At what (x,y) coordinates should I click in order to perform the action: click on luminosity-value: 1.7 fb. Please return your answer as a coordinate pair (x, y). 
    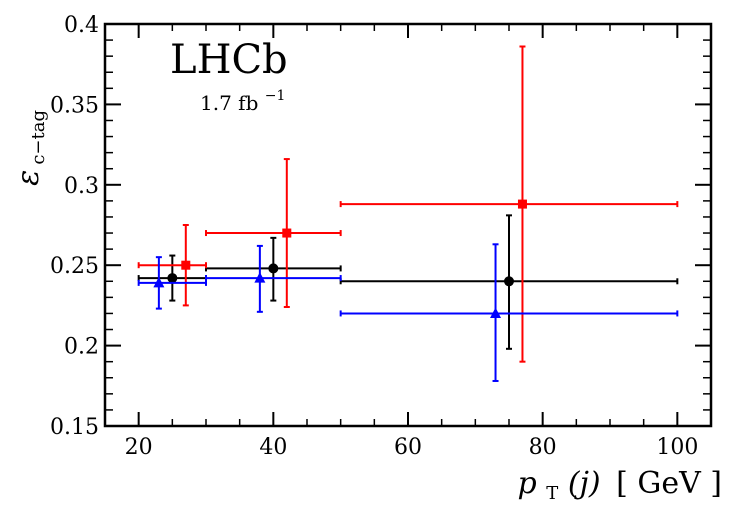
    Looking at the image, I should click on (229, 103).